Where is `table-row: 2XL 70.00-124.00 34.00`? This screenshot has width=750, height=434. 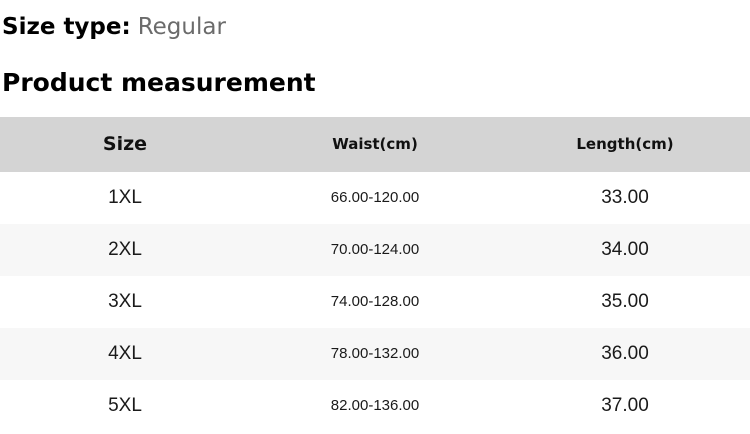 table-row: 2XL 70.00-124.00 34.00 is located at coordinates (375, 249).